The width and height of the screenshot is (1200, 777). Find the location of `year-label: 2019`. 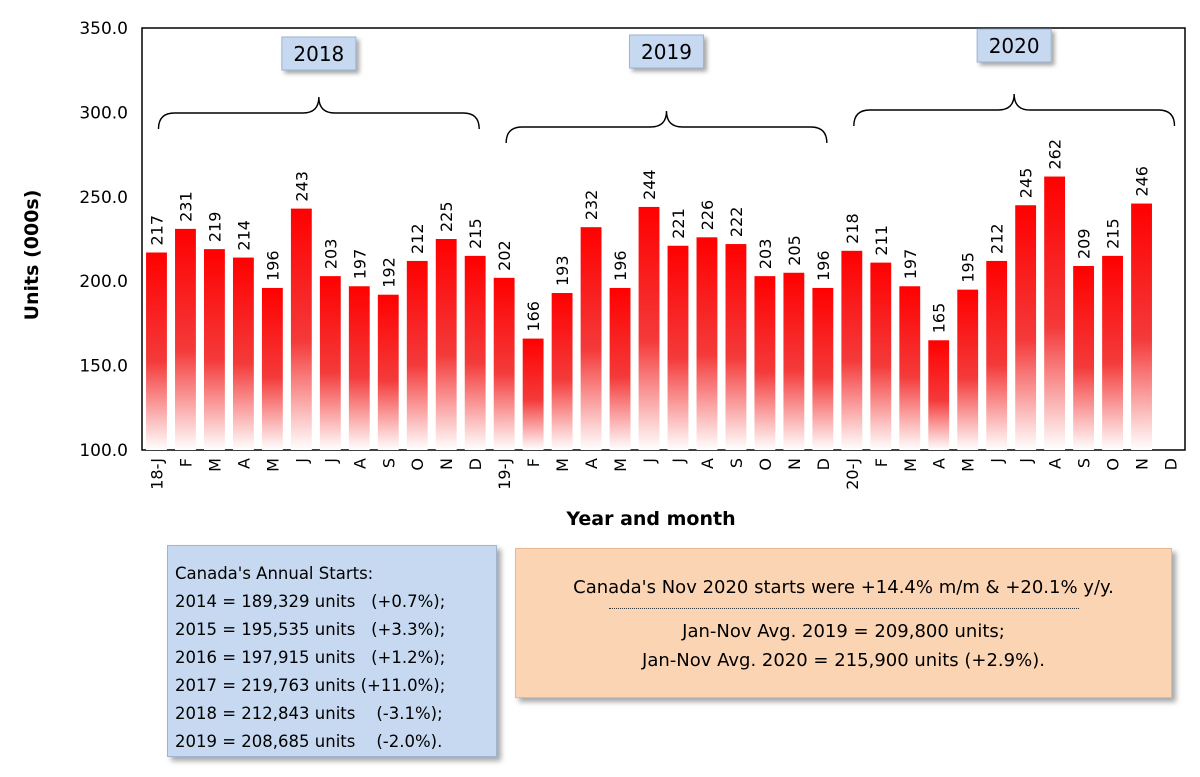

year-label: 2019 is located at coordinates (666, 52).